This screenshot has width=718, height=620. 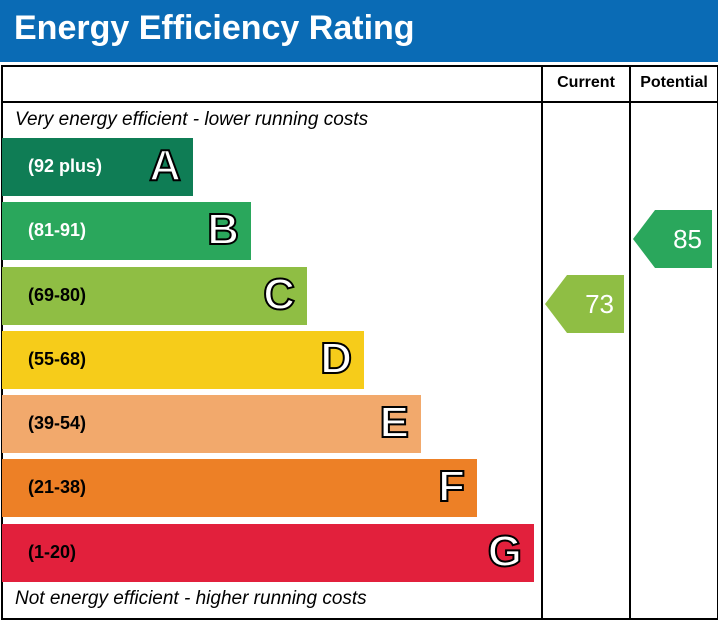 What do you see at coordinates (674, 82) in the screenshot?
I see `column-header-potential: Potential` at bounding box center [674, 82].